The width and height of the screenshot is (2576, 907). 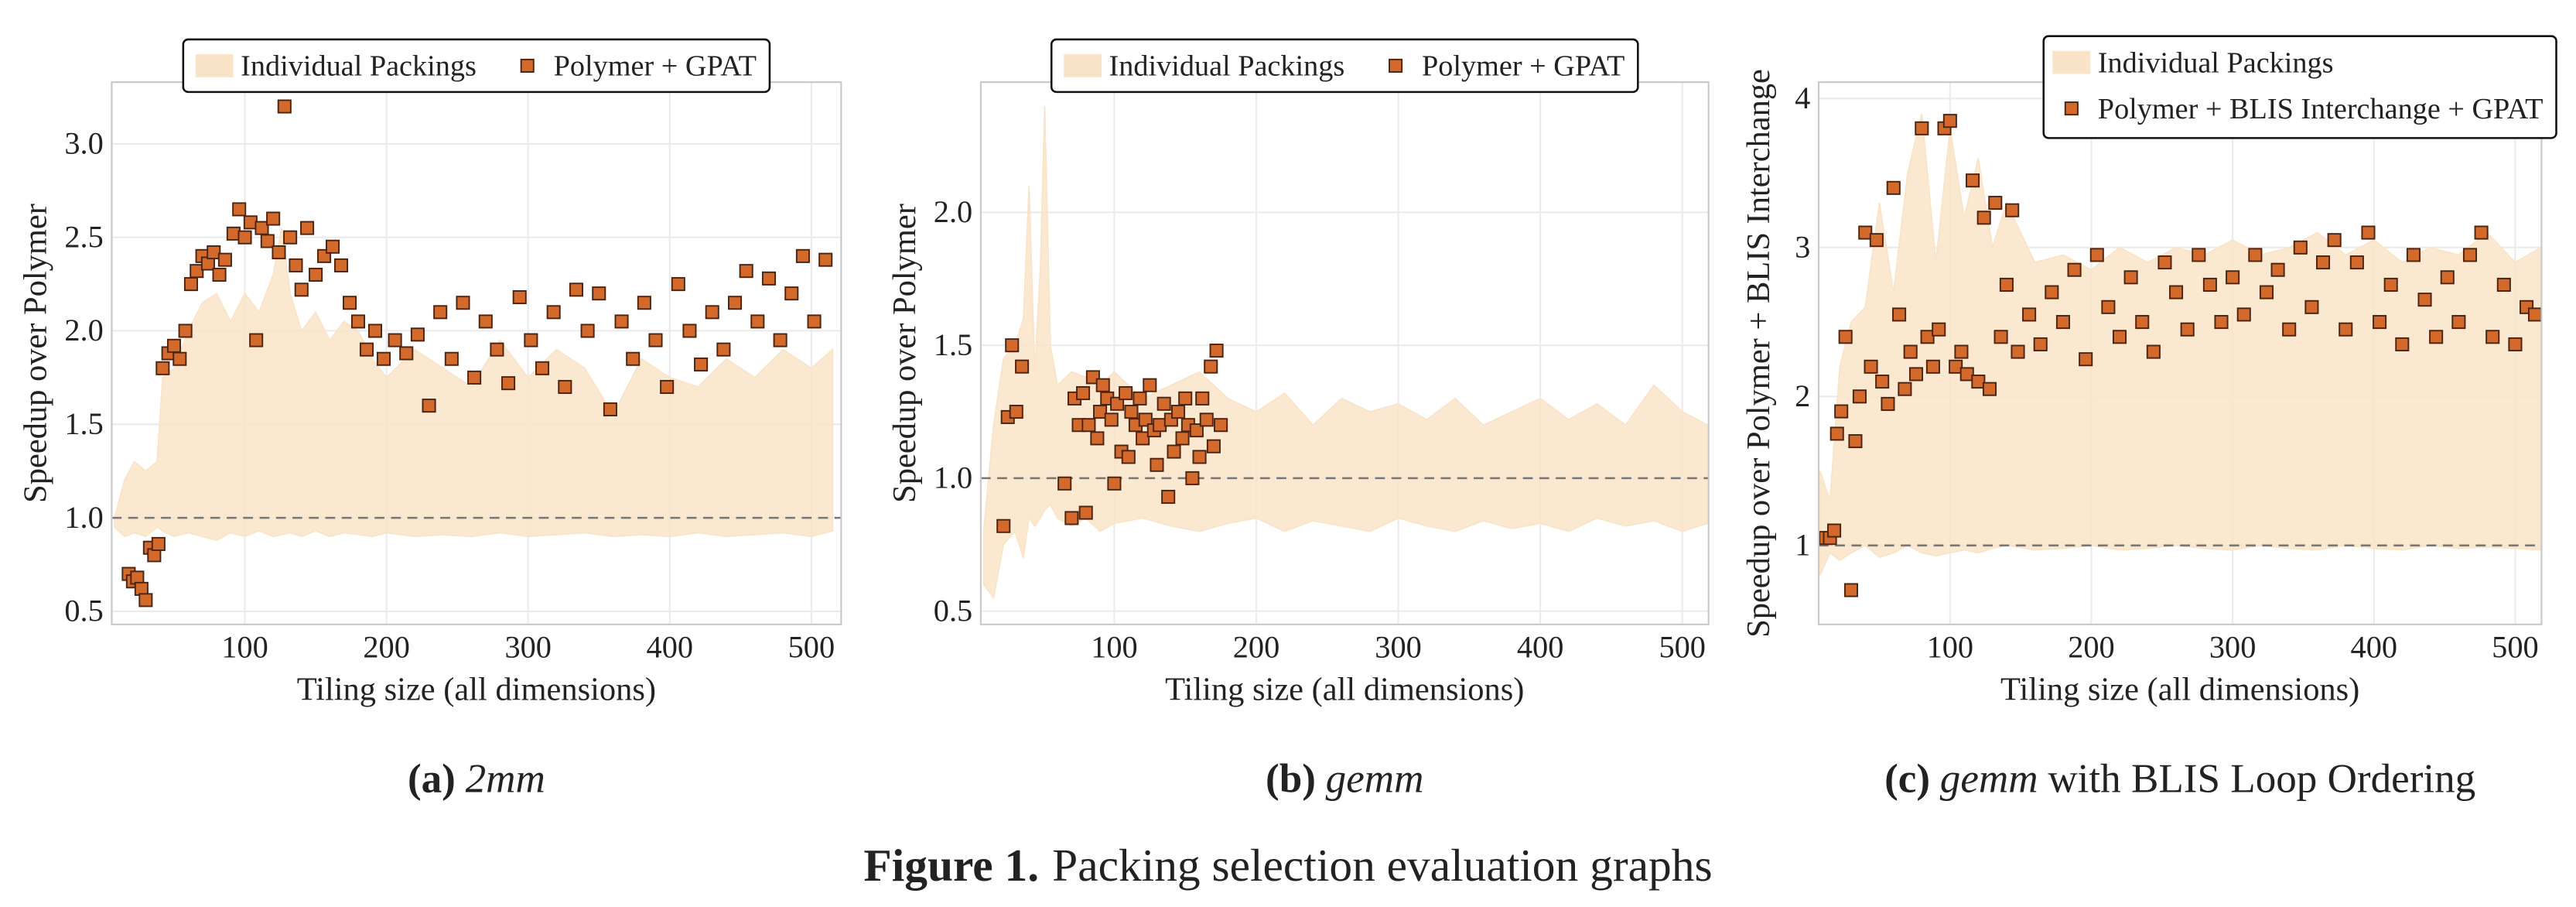 I want to click on x-tick-label: 100, so click(x=1114, y=647).